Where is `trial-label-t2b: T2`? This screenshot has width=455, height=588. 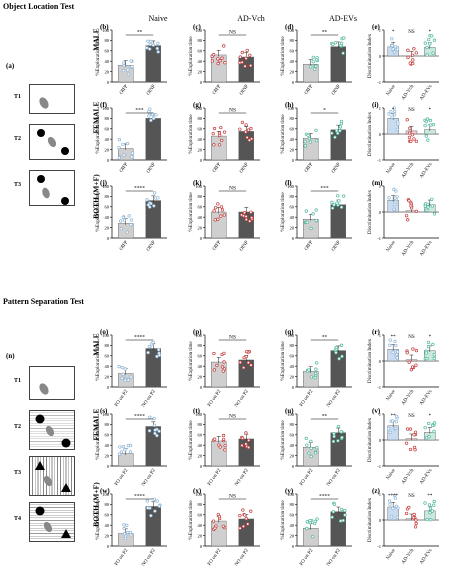 trial-label-t2b: T2 is located at coordinates (18, 427).